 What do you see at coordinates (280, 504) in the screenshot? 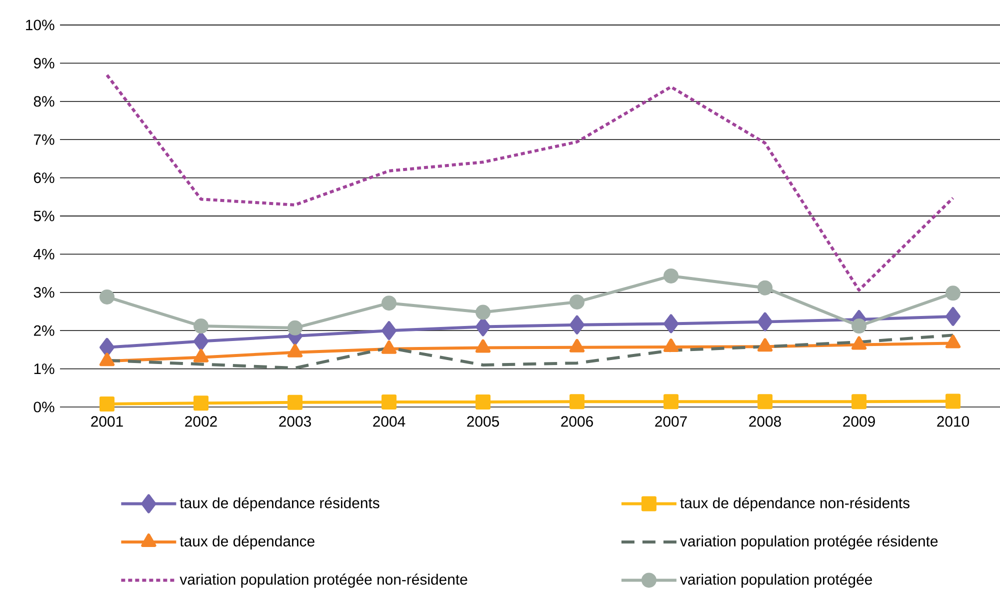
I see `legend-label: taux de dépendance résidents` at bounding box center [280, 504].